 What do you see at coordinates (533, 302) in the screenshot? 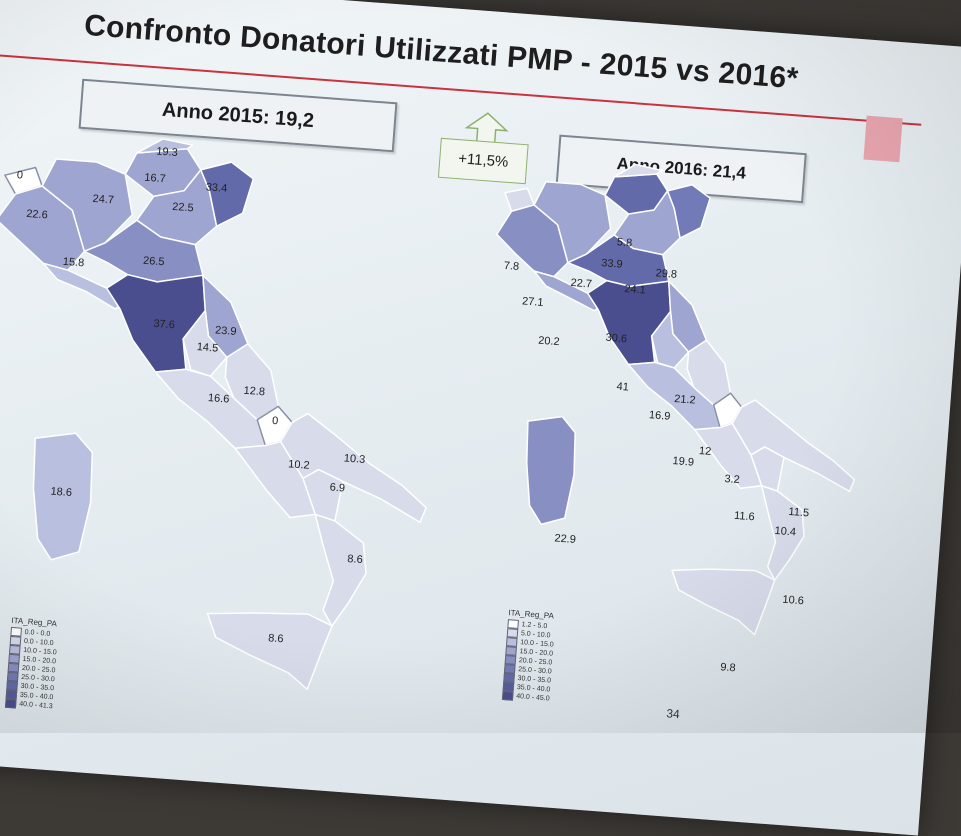
I see `region-value-label: 27.1` at bounding box center [533, 302].